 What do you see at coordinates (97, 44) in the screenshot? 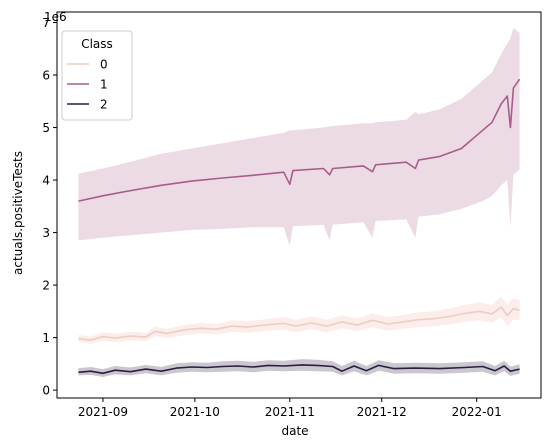
I see `legend-title: Class` at bounding box center [97, 44].